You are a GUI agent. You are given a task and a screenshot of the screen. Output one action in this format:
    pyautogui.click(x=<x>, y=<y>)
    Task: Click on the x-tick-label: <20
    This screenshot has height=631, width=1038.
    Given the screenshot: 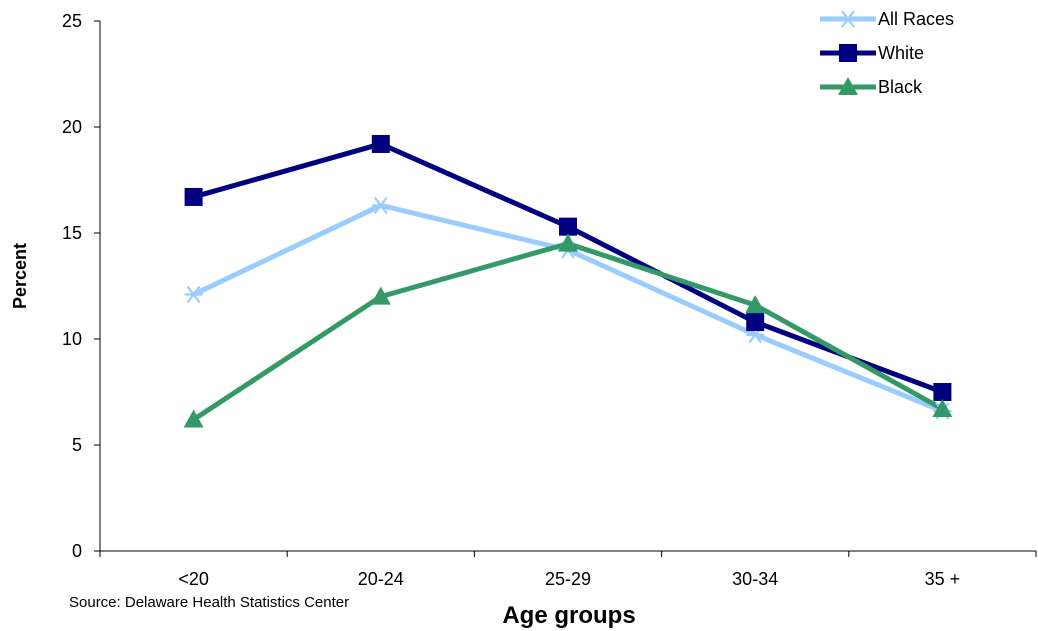 What is the action you would take?
    pyautogui.click(x=193, y=579)
    